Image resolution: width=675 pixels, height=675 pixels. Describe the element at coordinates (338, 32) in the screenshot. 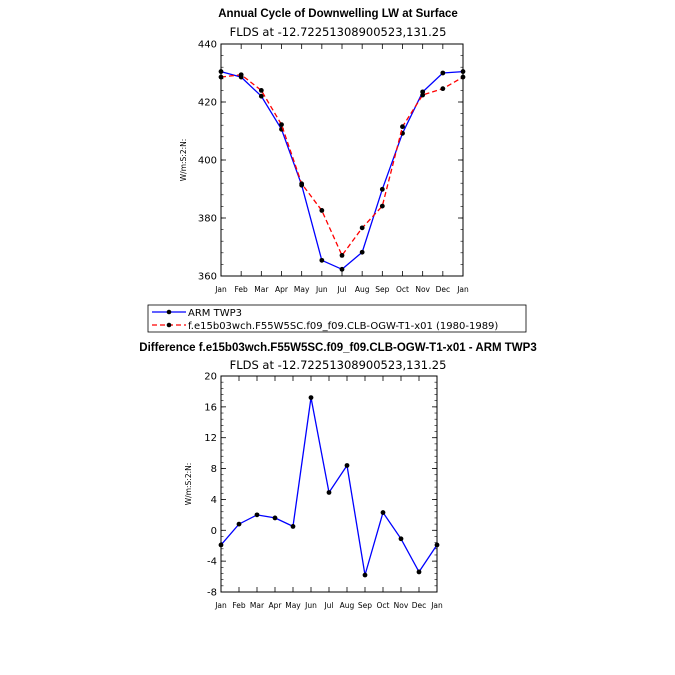

I see `chart1-subtitle: FLDS at -12.72251308900523,131.25` at that location.